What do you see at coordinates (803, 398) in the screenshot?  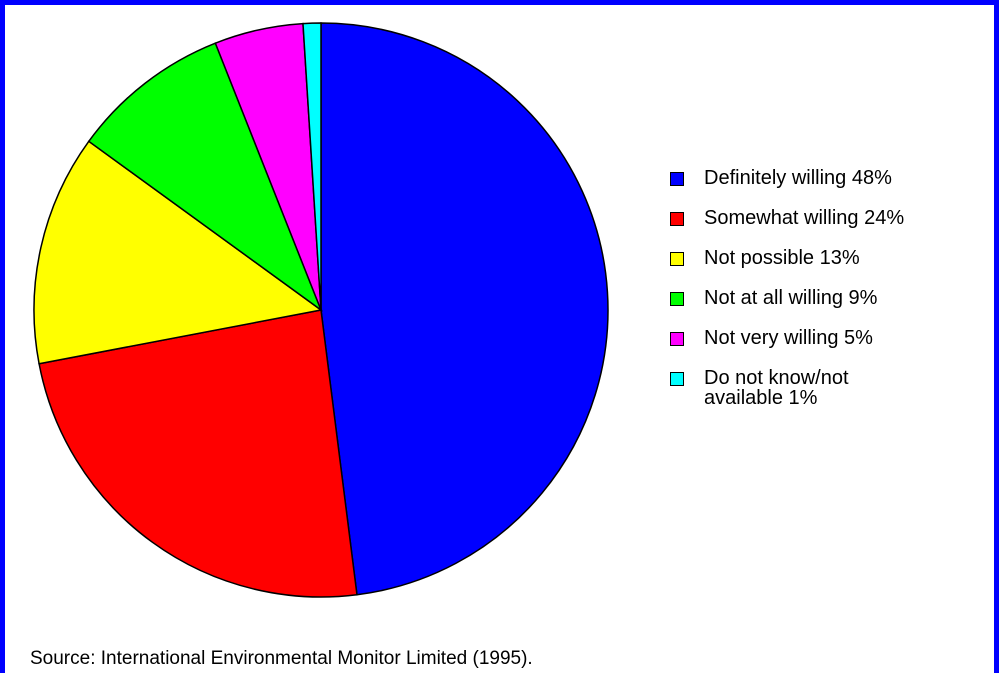 I see `legend-value: 1%` at bounding box center [803, 398].